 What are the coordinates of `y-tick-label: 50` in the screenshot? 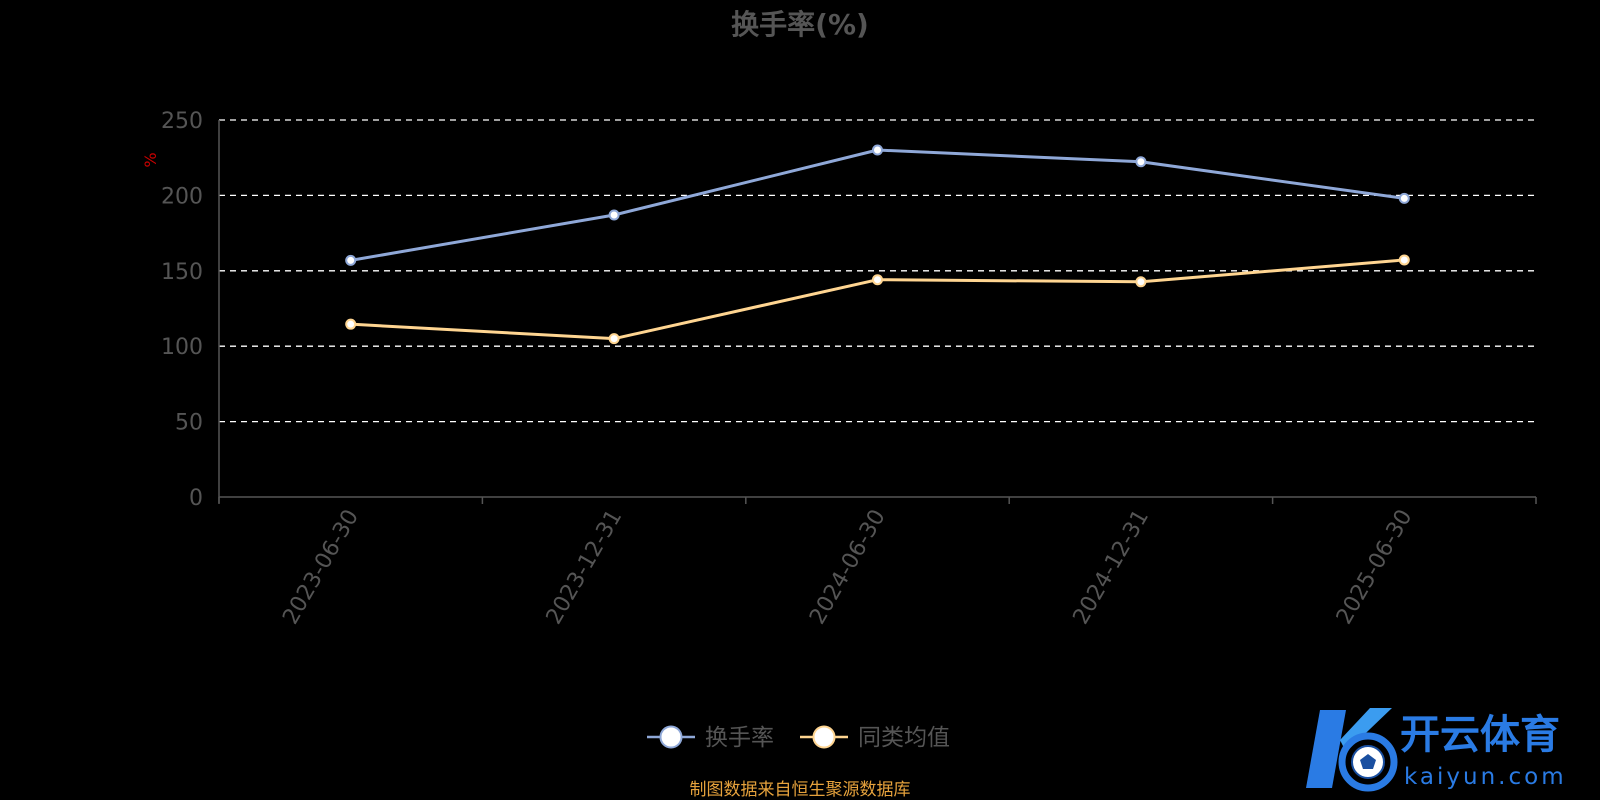 It's located at (189, 423).